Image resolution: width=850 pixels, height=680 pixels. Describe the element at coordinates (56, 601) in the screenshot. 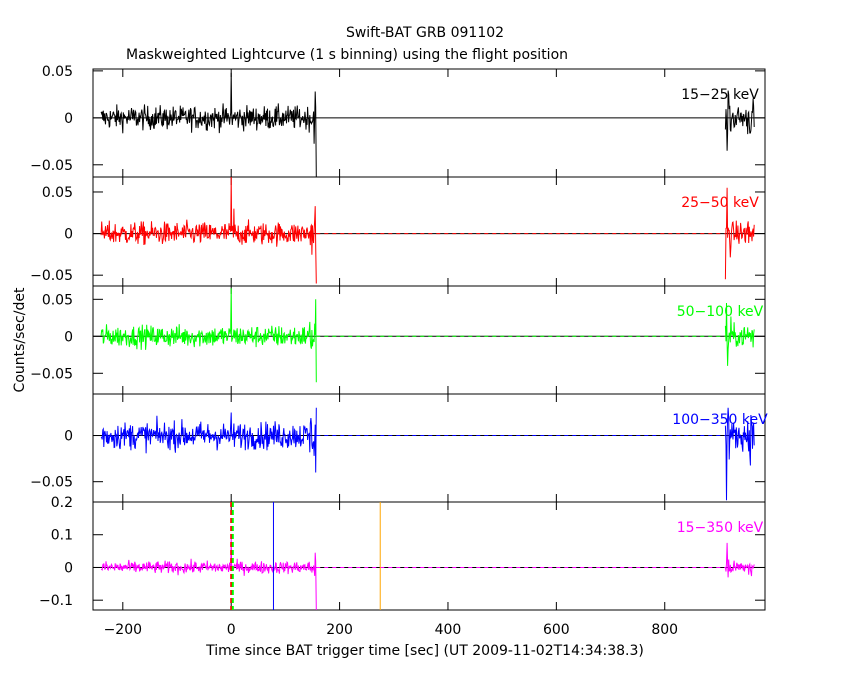

I see `y-tick-label: −0.1` at that location.